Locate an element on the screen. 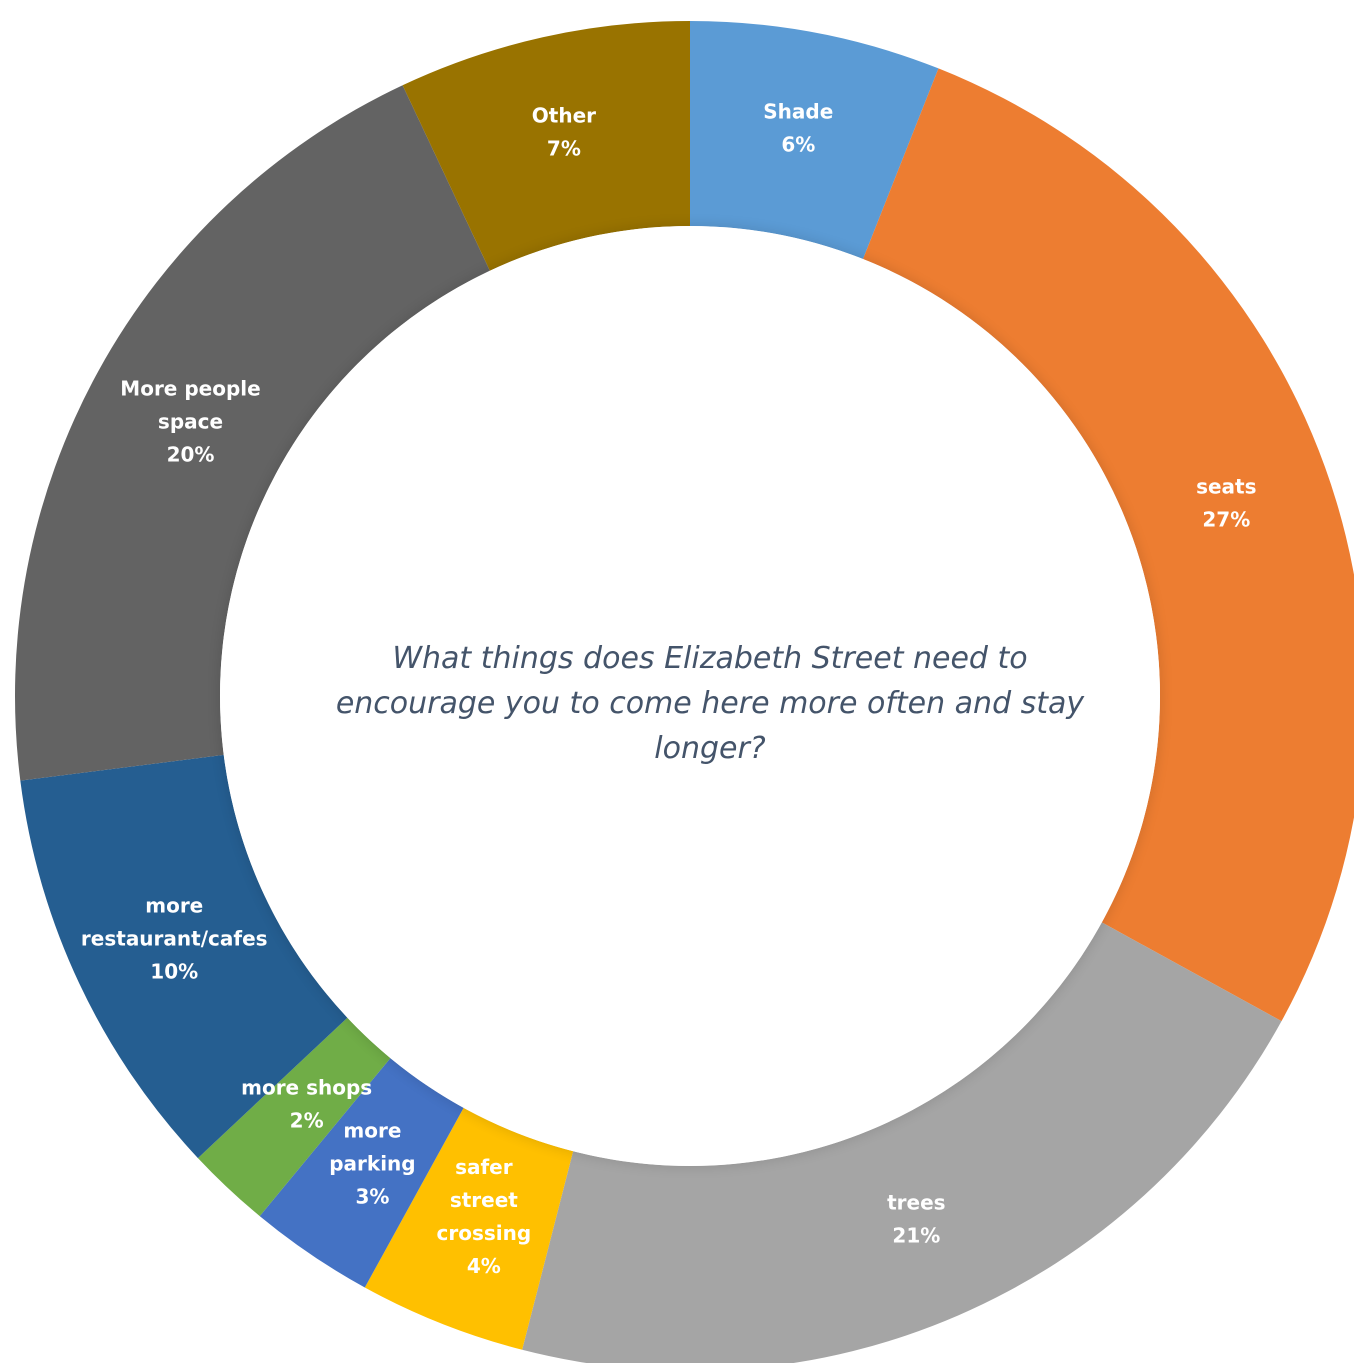  slice-label-more-parking: more parking 3% is located at coordinates (372, 1163).